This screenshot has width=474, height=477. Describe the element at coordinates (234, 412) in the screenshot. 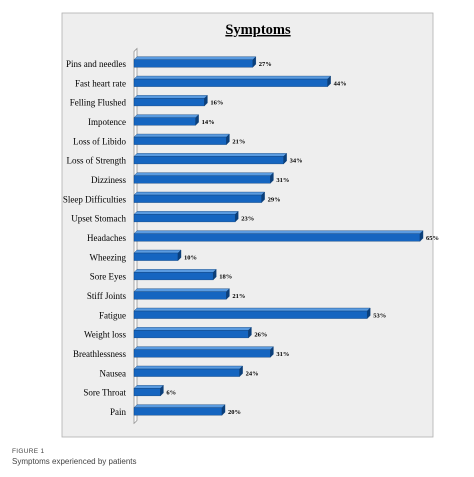

I see `value-label-pain: 20%` at that location.